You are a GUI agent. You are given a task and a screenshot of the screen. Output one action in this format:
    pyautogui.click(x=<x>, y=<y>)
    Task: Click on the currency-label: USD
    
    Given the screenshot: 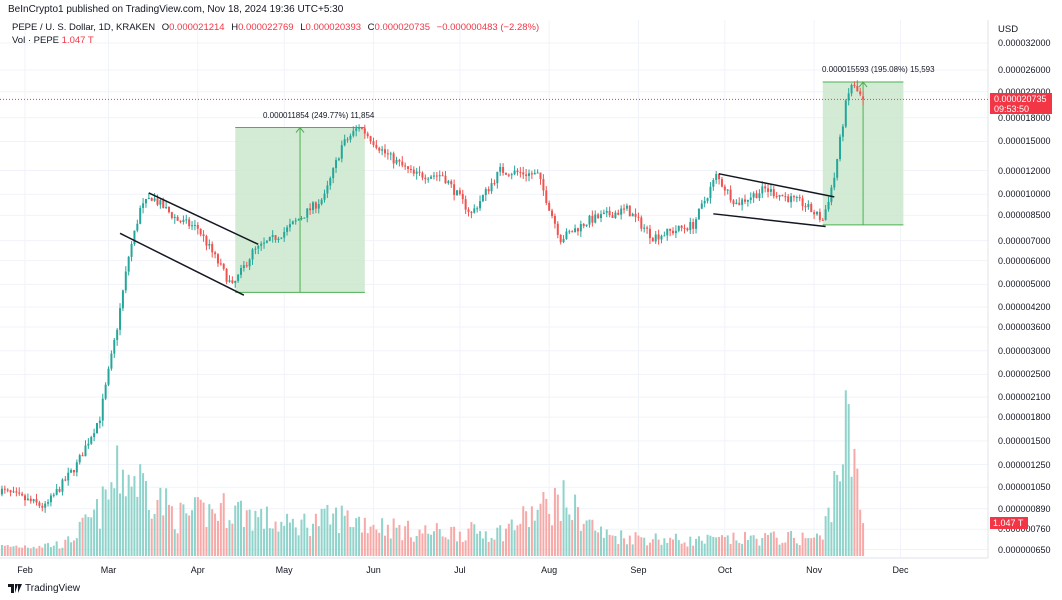 What is the action you would take?
    pyautogui.click(x=1008, y=29)
    